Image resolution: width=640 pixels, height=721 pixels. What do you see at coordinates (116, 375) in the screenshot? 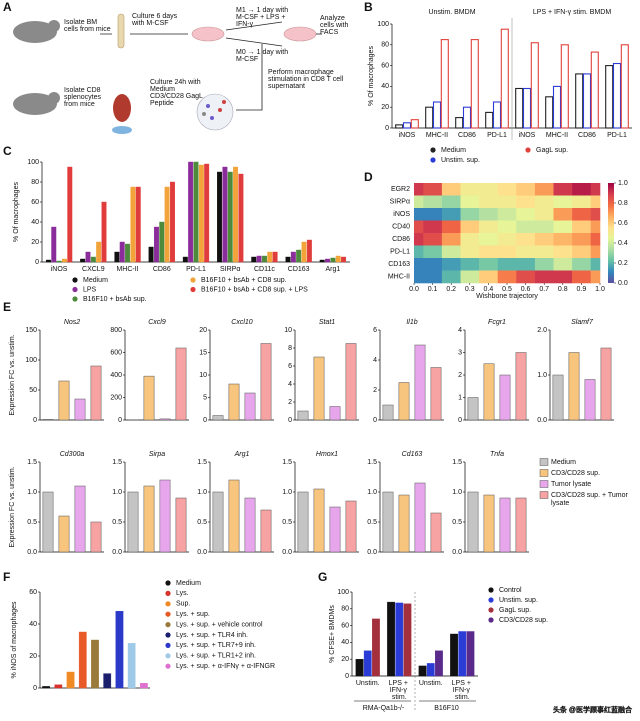
I see `y-tick-label: 400` at bounding box center [116, 375].